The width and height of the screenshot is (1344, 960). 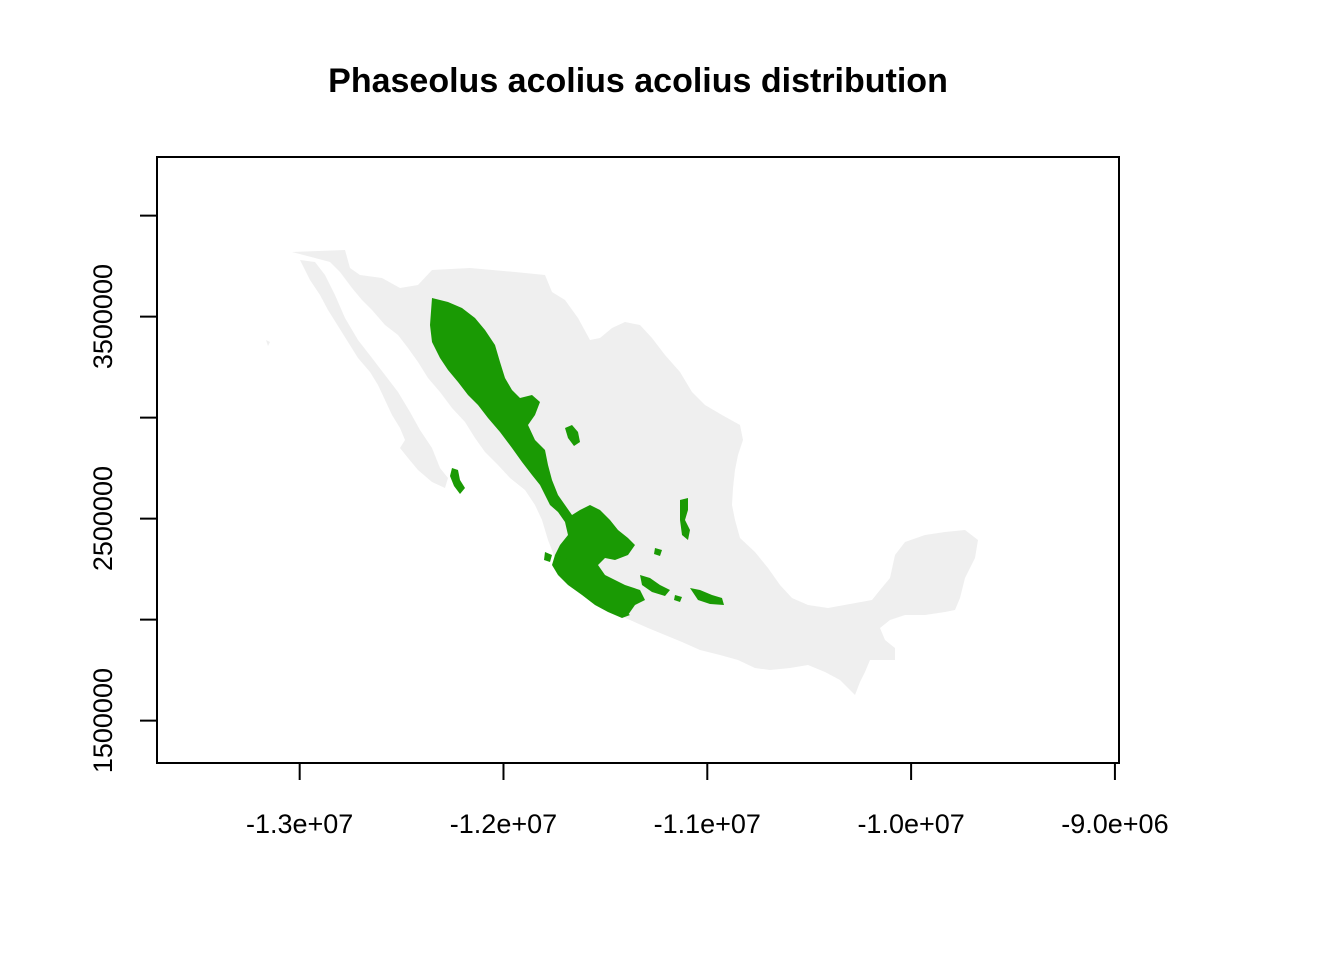 What do you see at coordinates (123, 493) in the screenshot?
I see `y-axis: 1500000 2500000 3500000` at bounding box center [123, 493].